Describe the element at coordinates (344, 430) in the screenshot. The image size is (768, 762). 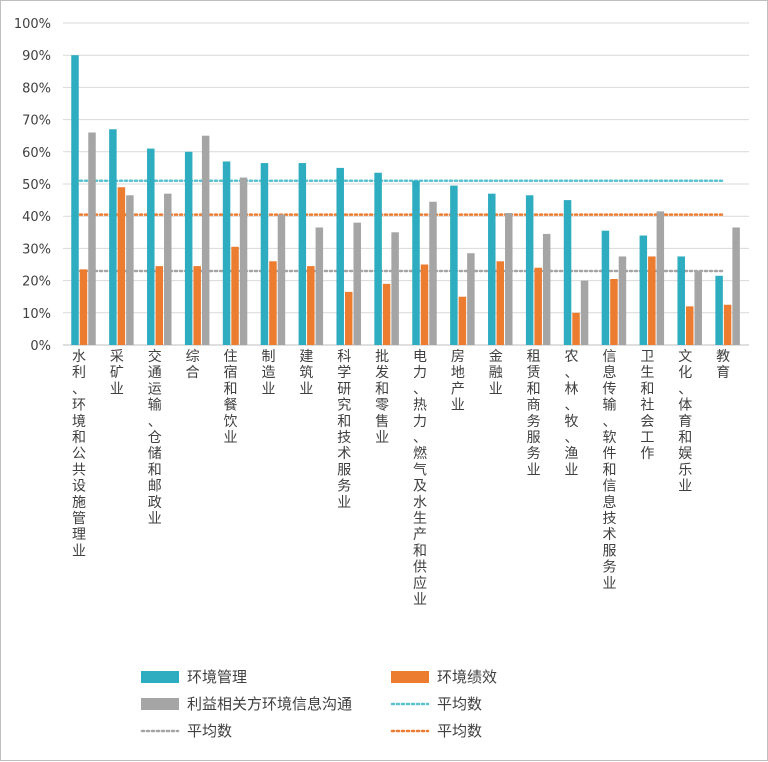
I see `category-label: 科学研究和技术服务业` at that location.